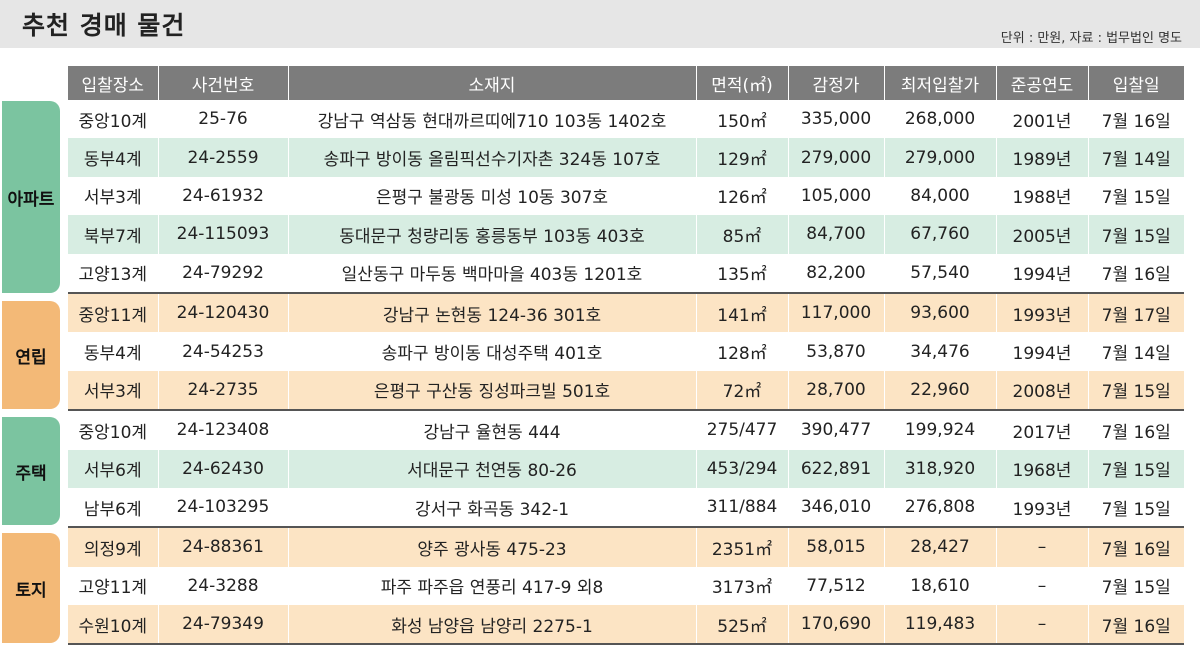 This screenshot has width=1200, height=660. Describe the element at coordinates (835, 83) in the screenshot. I see `column-header: 감정가` at that location.